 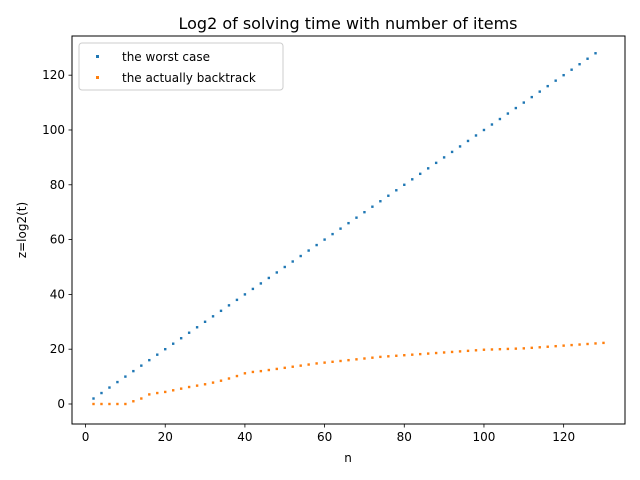 I want to click on x-tick-label: 100, so click(x=484, y=437).